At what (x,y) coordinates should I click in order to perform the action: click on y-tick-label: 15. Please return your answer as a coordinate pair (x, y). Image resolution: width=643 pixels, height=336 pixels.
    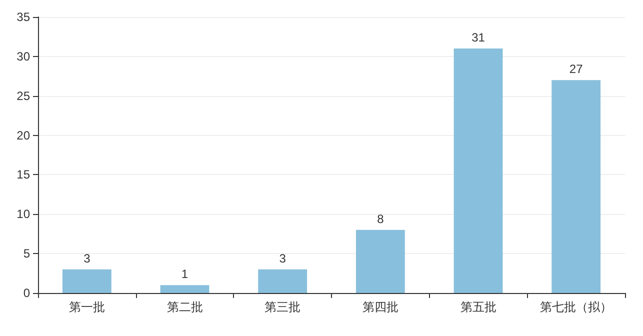
    Looking at the image, I should click on (23, 175).